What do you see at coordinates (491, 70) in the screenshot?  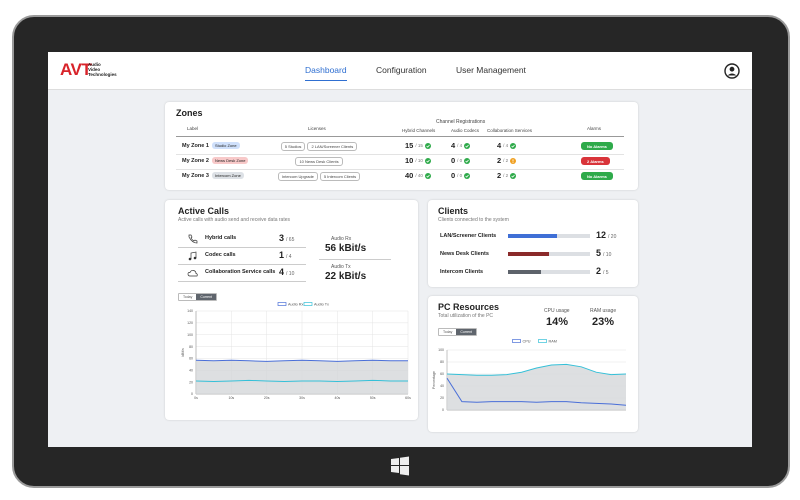 I see `nav-link: User Management` at bounding box center [491, 70].